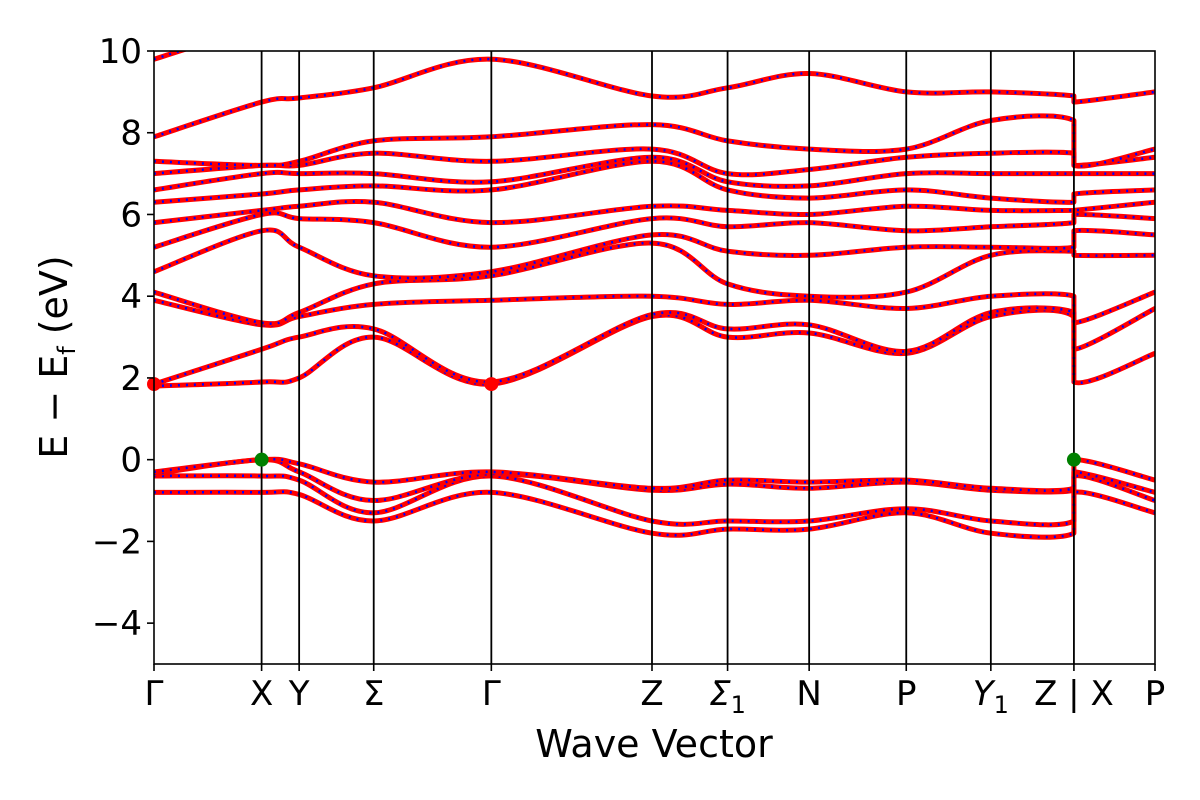  What do you see at coordinates (491, 694) in the screenshot?
I see `x-tick-label-4: Γ` at bounding box center [491, 694].